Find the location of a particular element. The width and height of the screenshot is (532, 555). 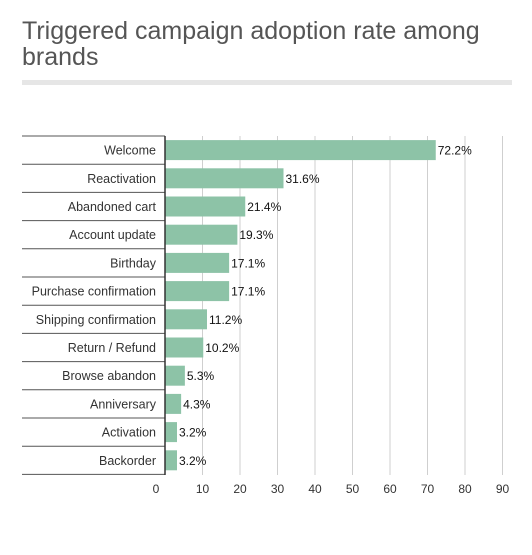

category-label: Activation is located at coordinates (129, 433).